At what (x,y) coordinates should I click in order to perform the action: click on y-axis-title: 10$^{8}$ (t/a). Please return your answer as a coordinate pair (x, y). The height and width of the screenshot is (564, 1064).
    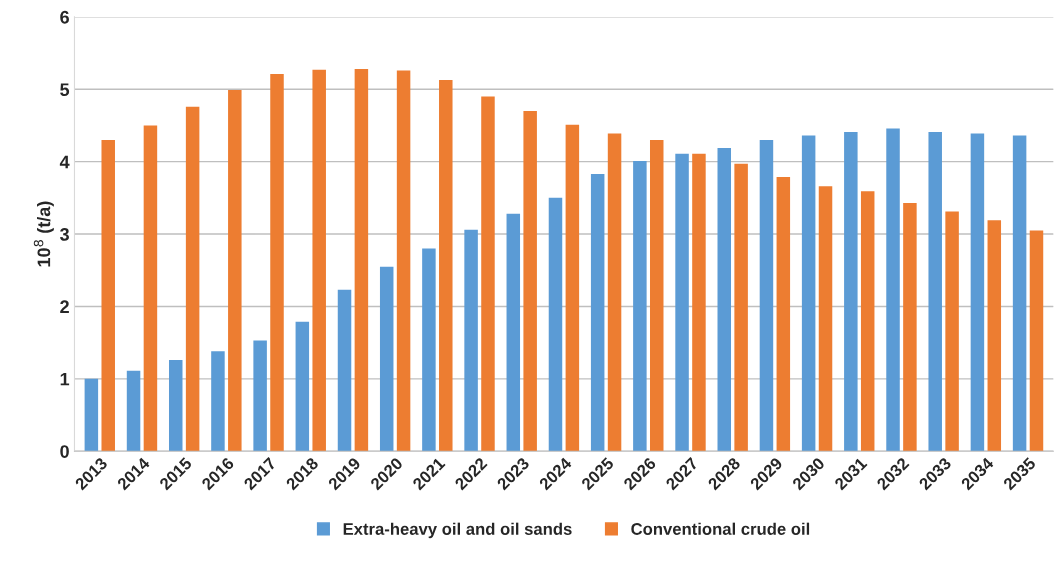
    Looking at the image, I should click on (43, 234).